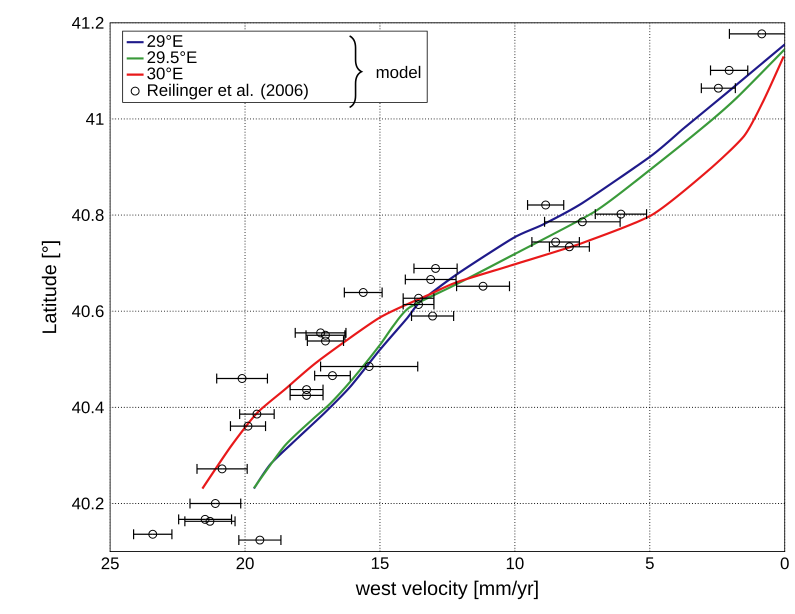 This screenshot has height=614, width=795. I want to click on legend-label: 29°E, so click(165, 41).